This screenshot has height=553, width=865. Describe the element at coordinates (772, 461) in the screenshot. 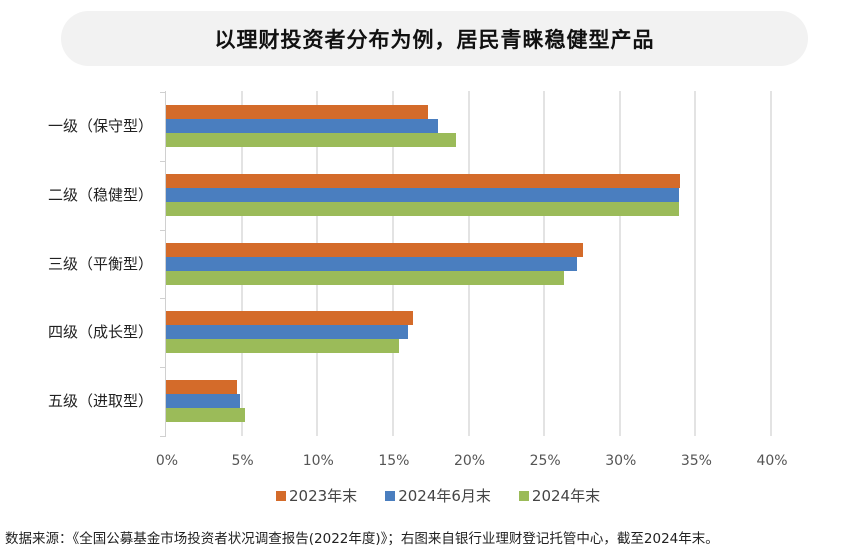

I see `x-tick-label: 40%` at that location.